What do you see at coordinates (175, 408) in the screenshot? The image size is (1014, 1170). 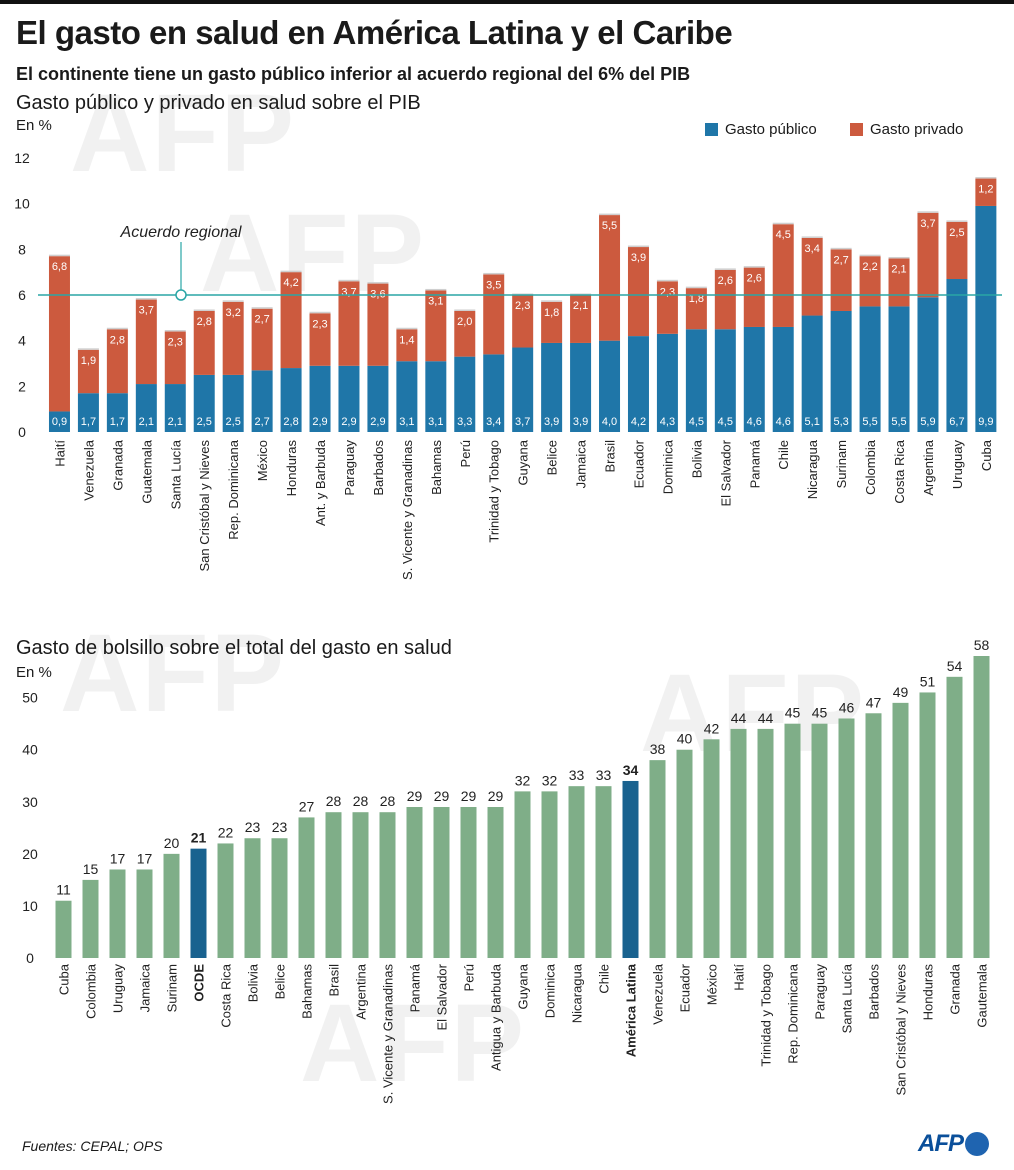 I see `bar-public-santa-lucia` at bounding box center [175, 408].